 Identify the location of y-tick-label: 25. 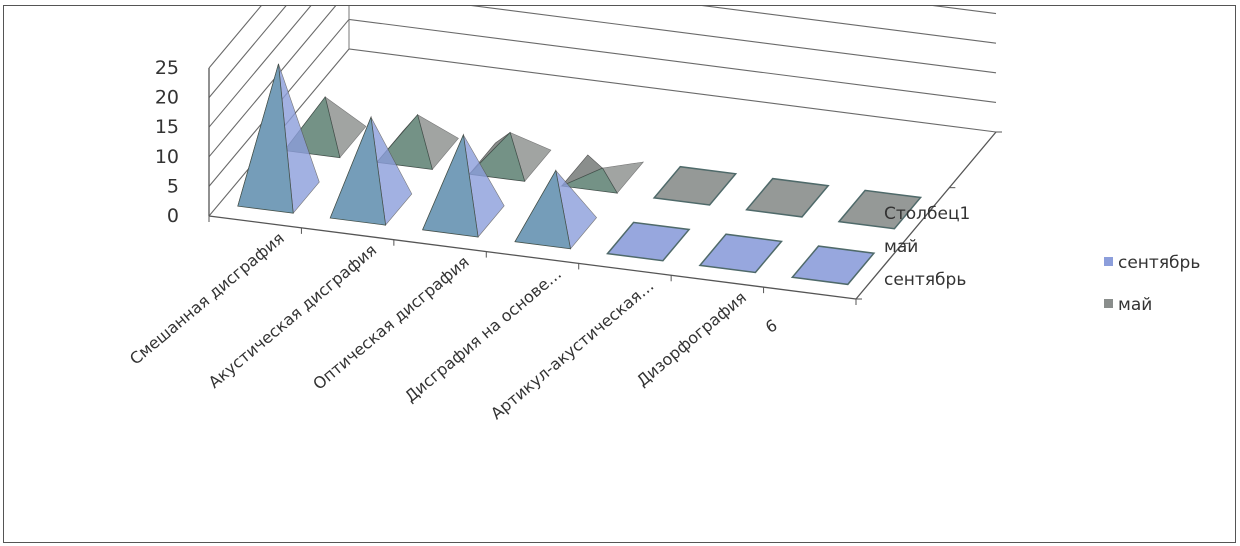
(167, 68).